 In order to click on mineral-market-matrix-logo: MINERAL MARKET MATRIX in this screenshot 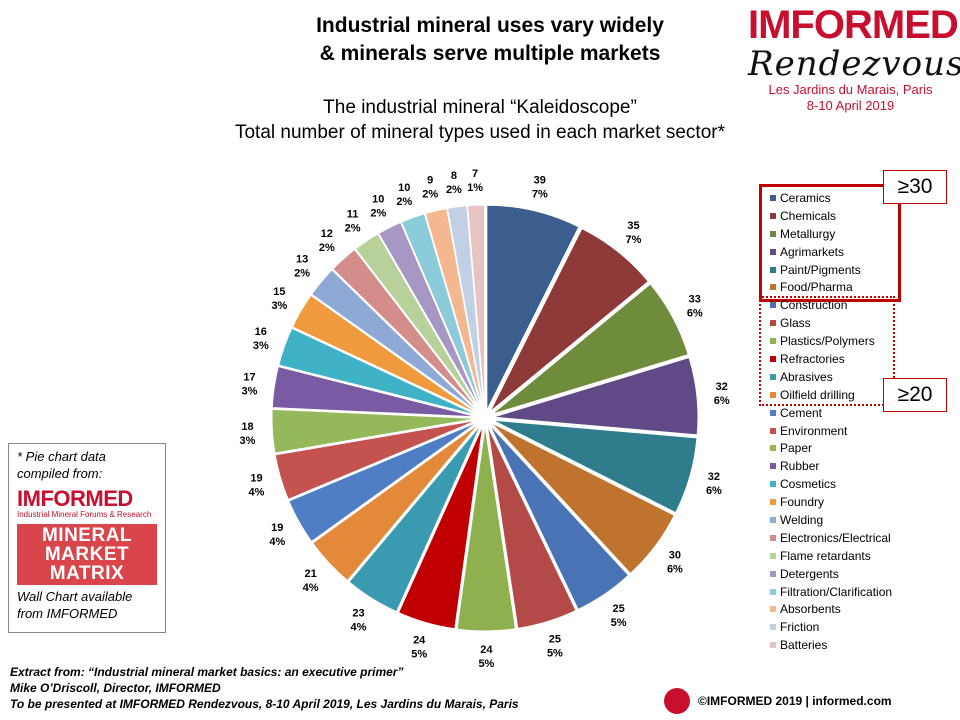, I will do `click(87, 554)`.